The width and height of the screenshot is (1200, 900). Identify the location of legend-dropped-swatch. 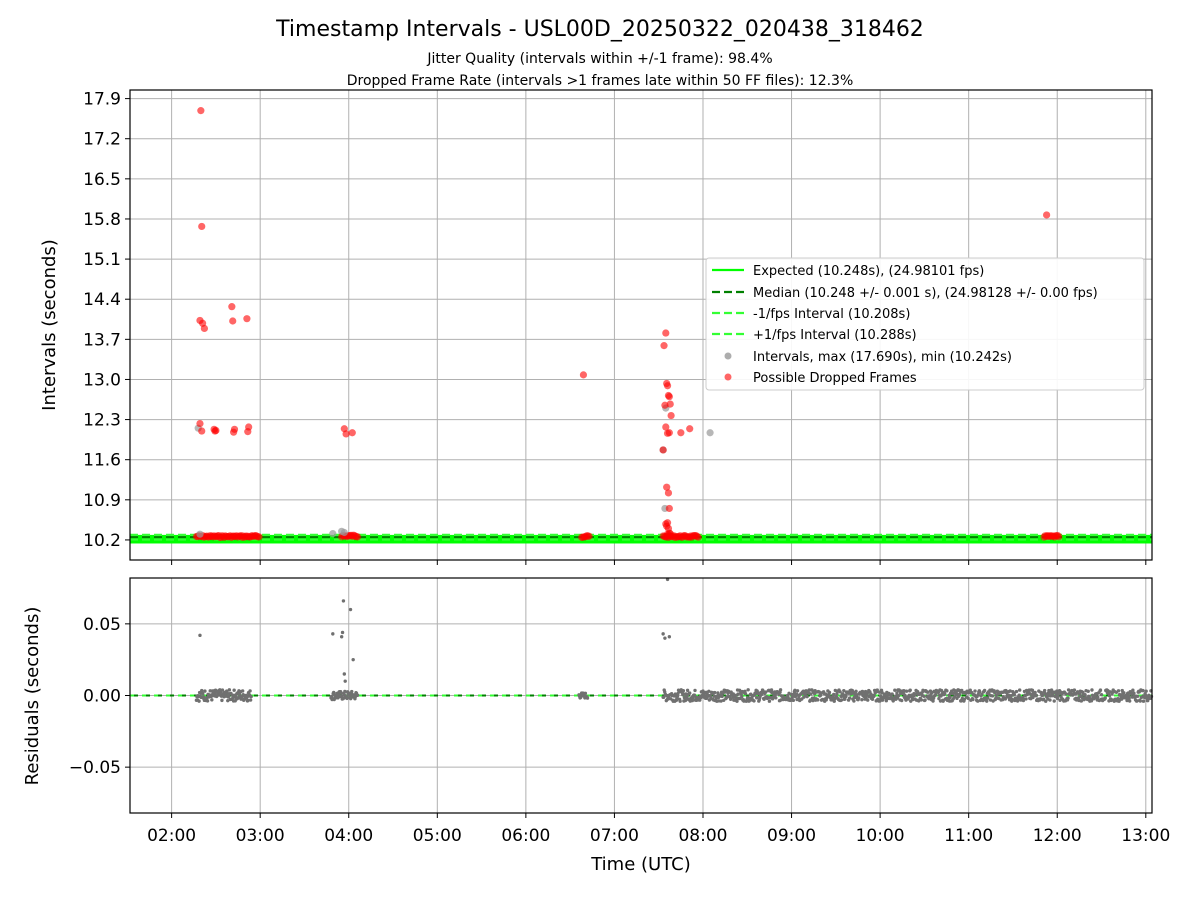
(728, 377).